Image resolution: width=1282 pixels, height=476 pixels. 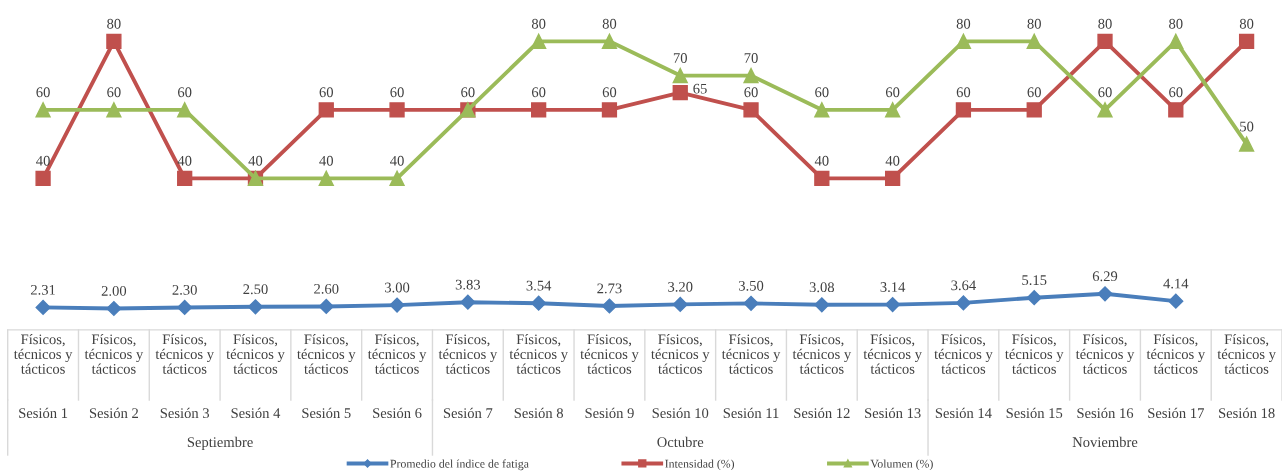 I want to click on data-label: 3.00, so click(x=397, y=287).